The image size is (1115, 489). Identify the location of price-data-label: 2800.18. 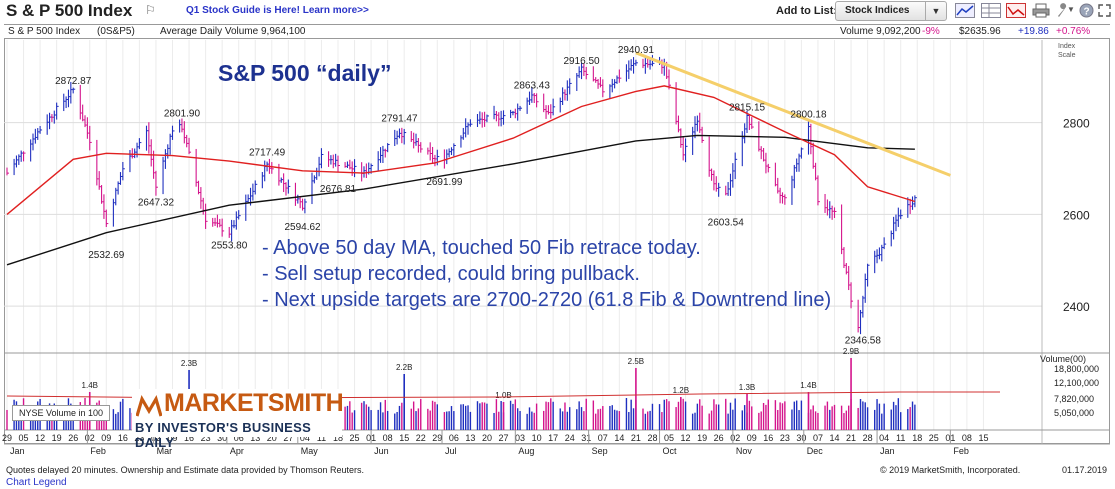
(808, 115).